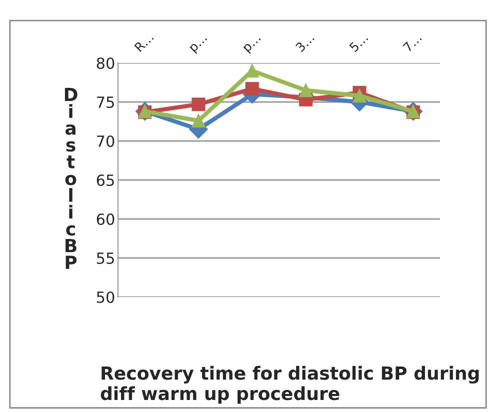 The width and height of the screenshot is (496, 412). I want to click on y-tick-label: 50, so click(105, 297).